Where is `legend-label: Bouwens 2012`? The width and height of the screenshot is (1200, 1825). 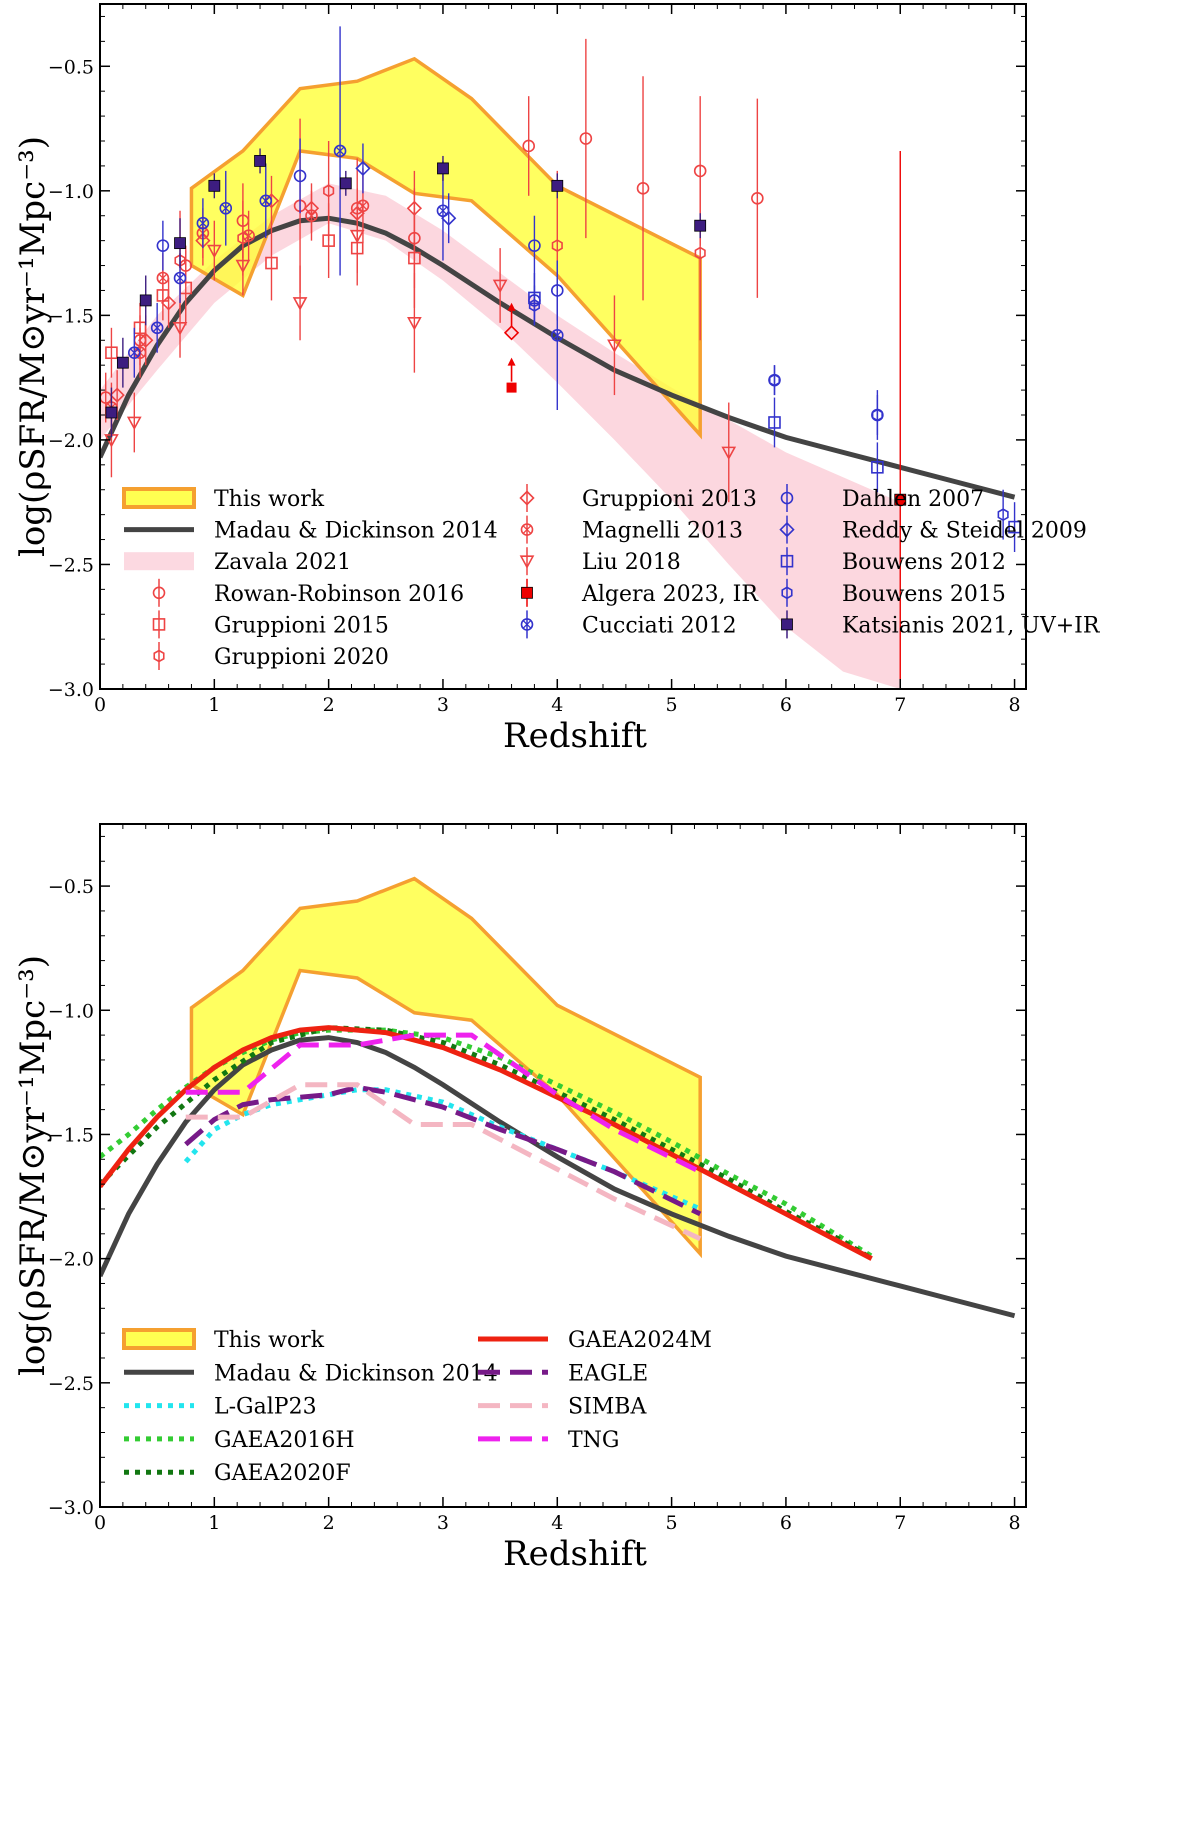 legend-label: Bouwens 2012 is located at coordinates (924, 562).